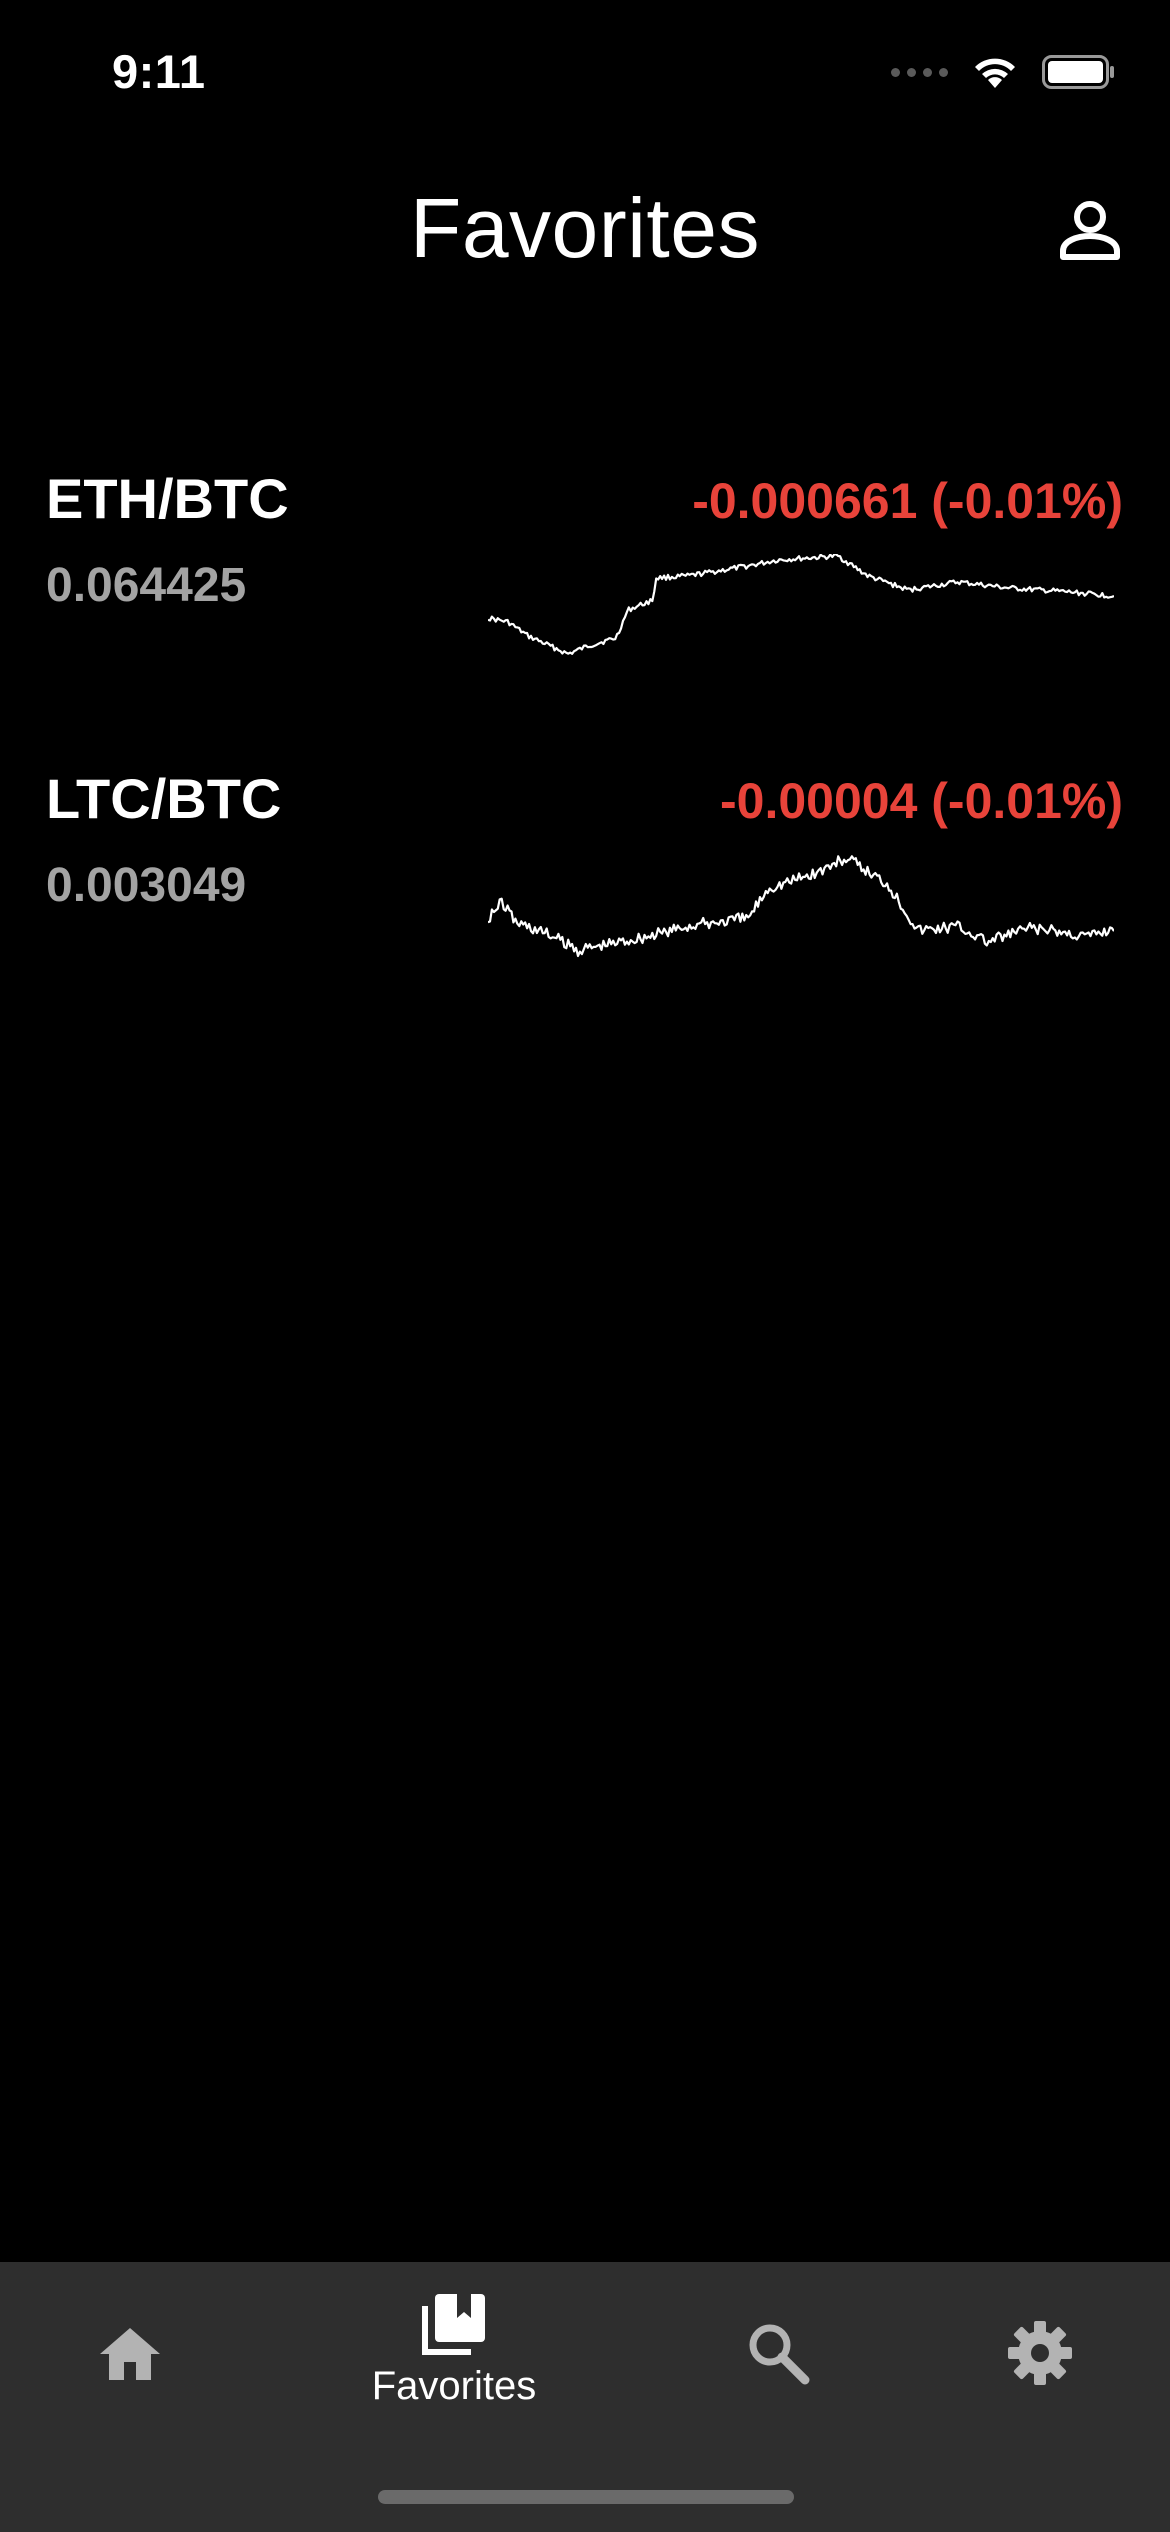 The width and height of the screenshot is (1170, 2532). What do you see at coordinates (1078, 72) in the screenshot?
I see `battery-icon` at bounding box center [1078, 72].